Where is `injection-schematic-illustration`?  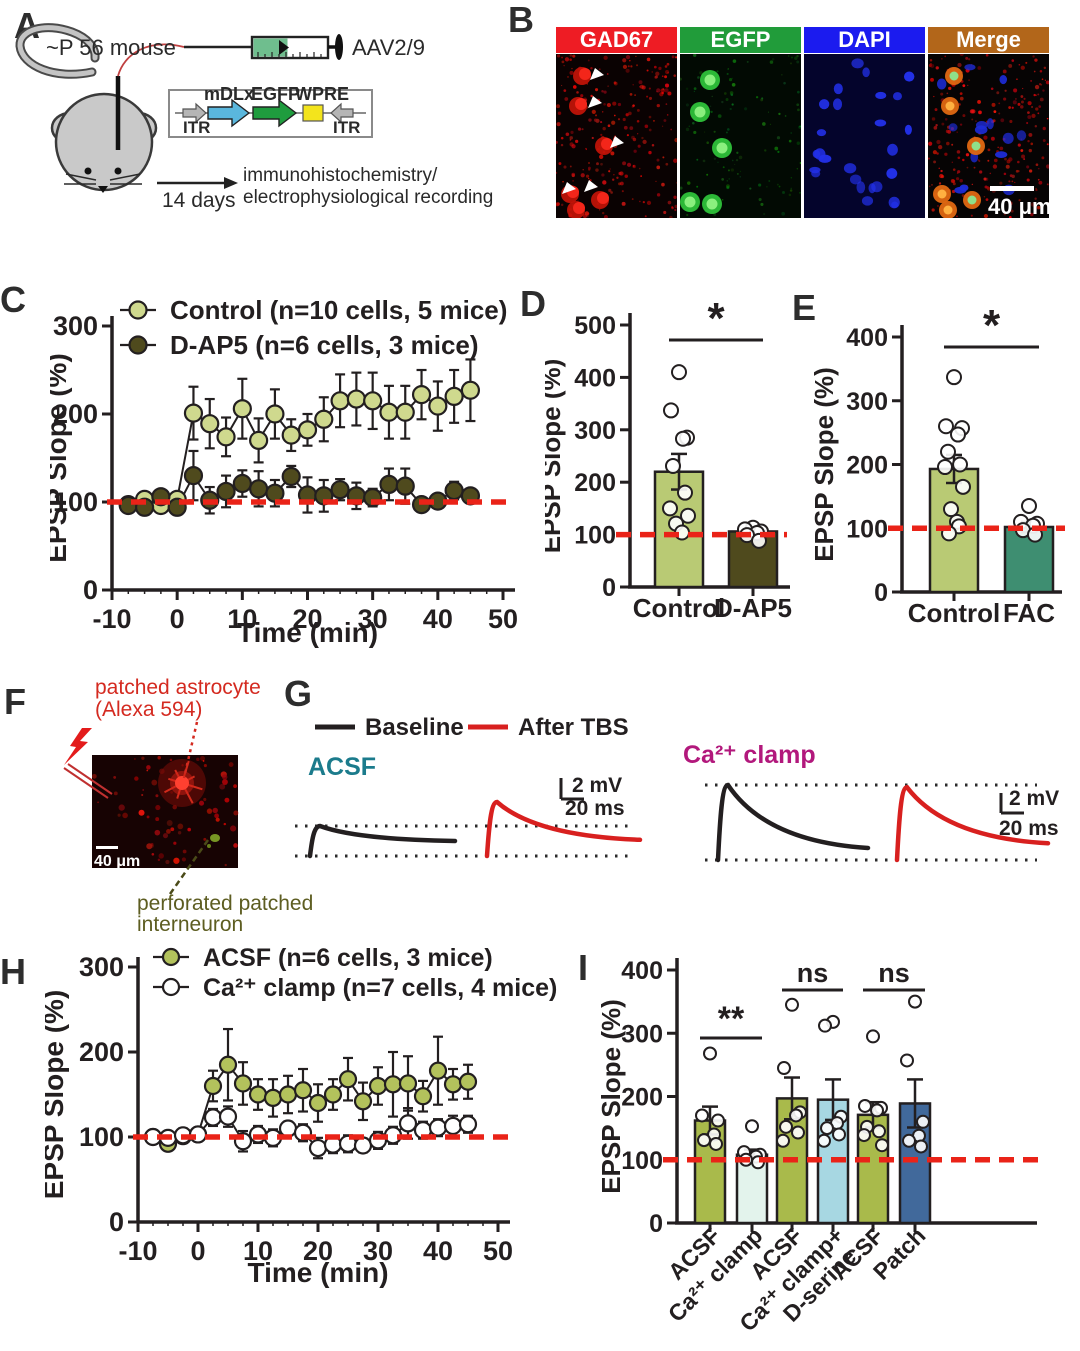 injection-schematic-illustration is located at coordinates (194, 108).